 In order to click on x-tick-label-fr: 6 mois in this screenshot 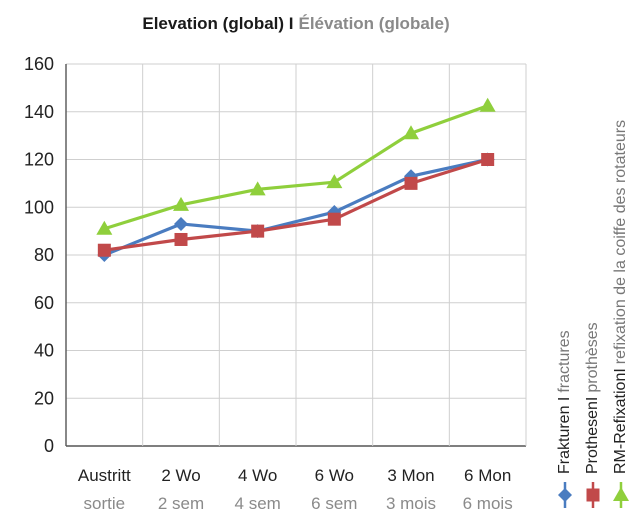, I will do `click(488, 503)`.